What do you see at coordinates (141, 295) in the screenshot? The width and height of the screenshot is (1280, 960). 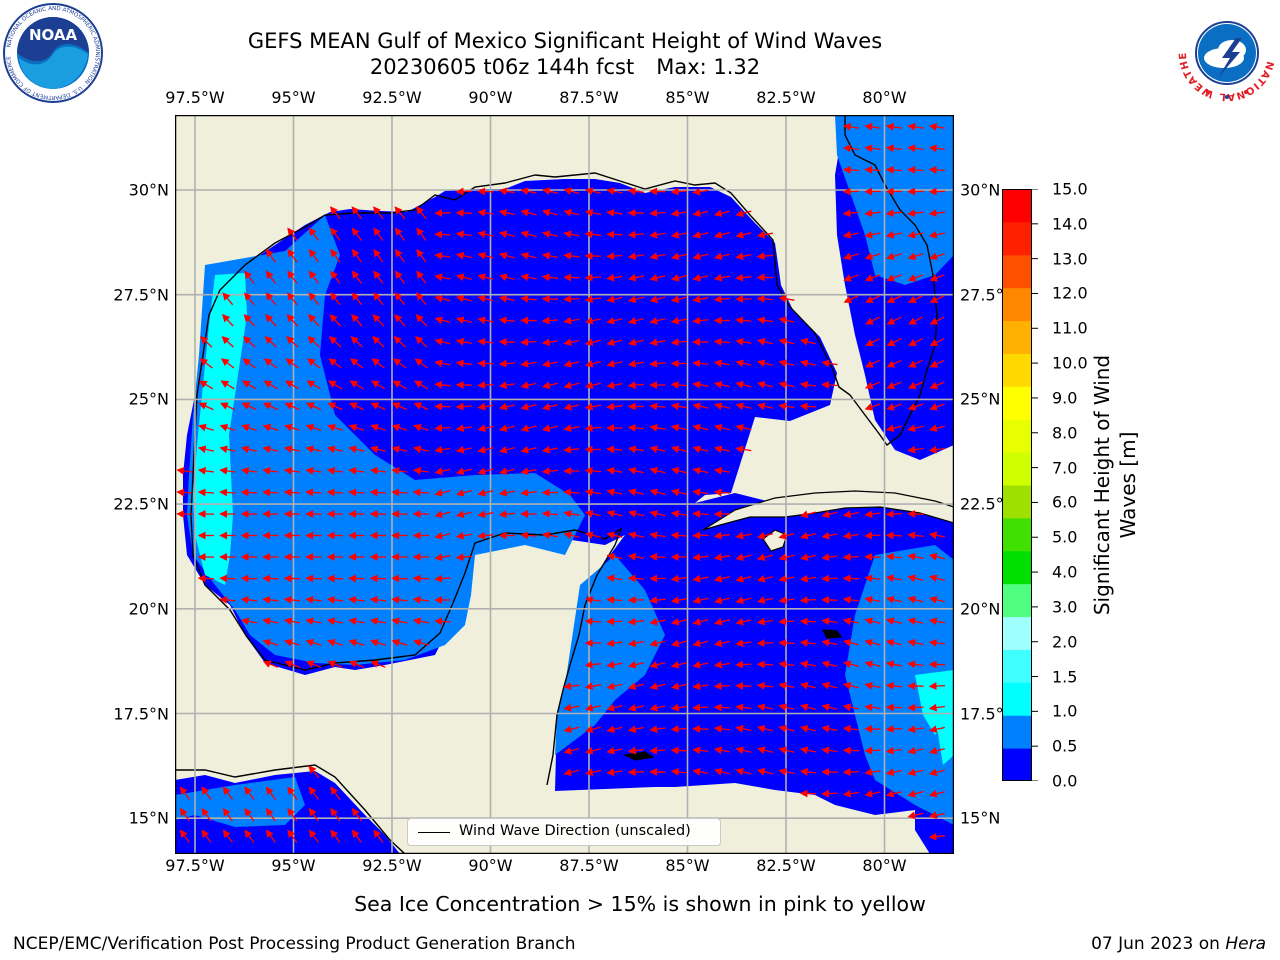 I see `lat-tick-label-left: 27.5°N` at bounding box center [141, 295].